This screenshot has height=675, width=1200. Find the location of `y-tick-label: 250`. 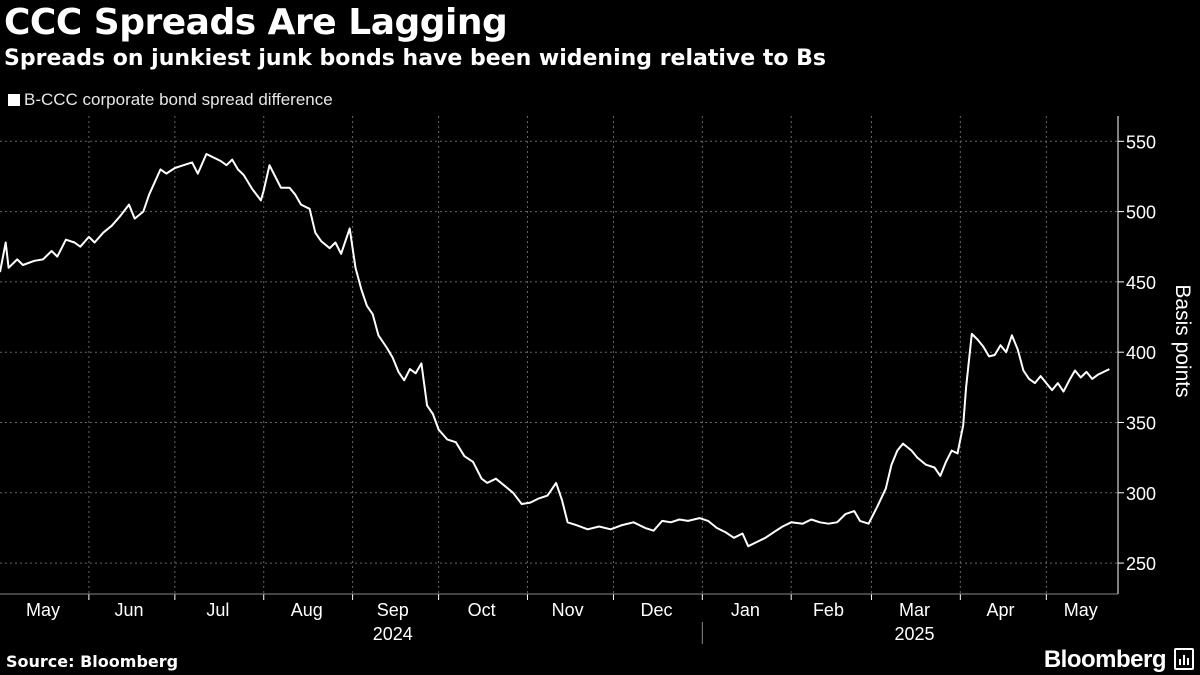

y-tick-label: 250 is located at coordinates (1141, 564).